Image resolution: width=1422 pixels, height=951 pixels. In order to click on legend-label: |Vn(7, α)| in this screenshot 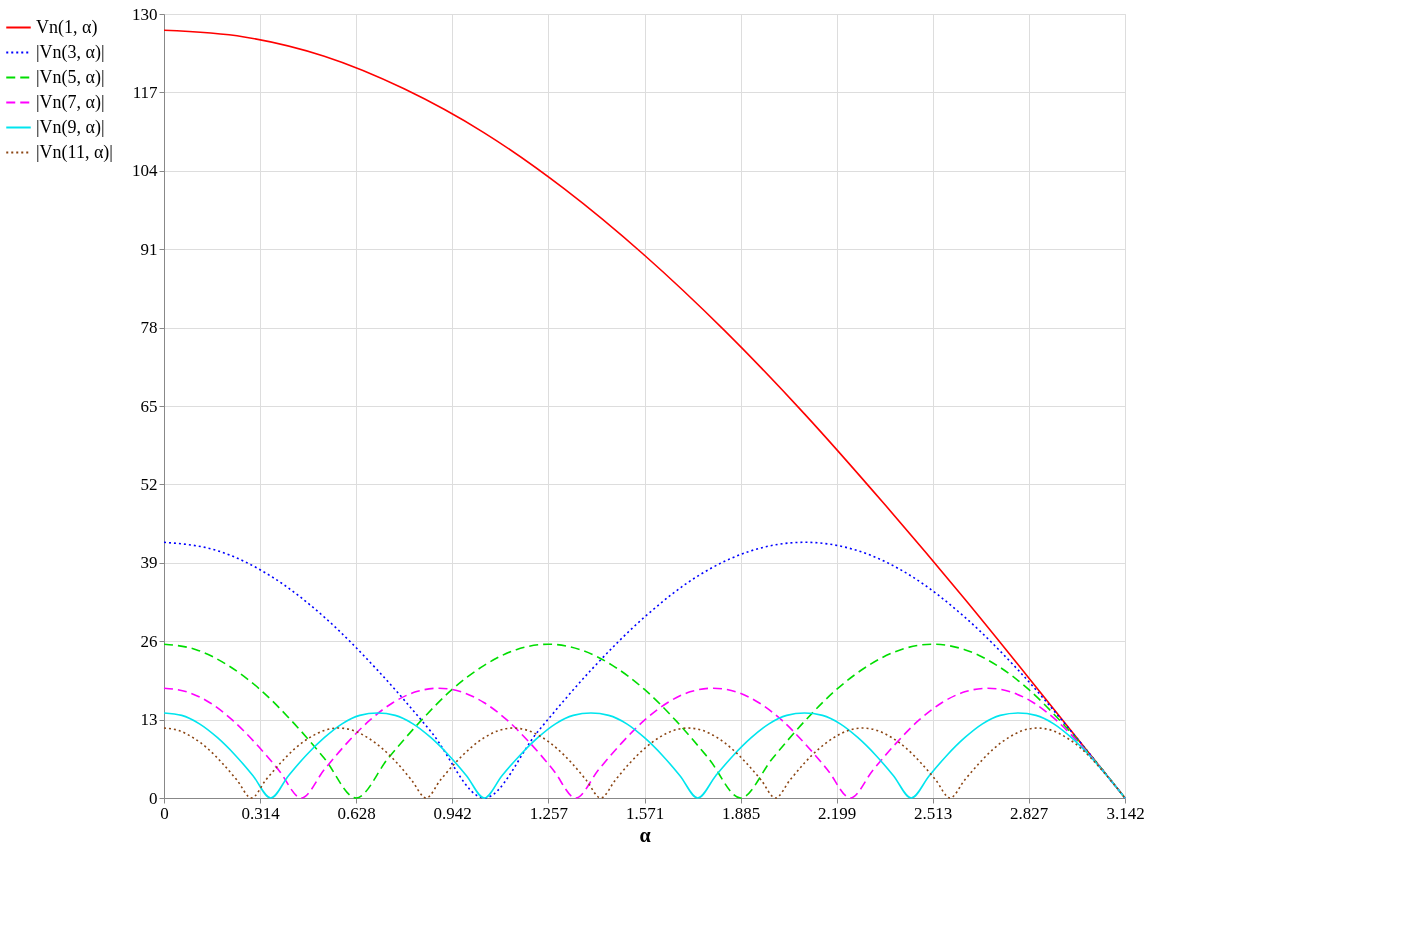, I will do `click(70, 102)`.